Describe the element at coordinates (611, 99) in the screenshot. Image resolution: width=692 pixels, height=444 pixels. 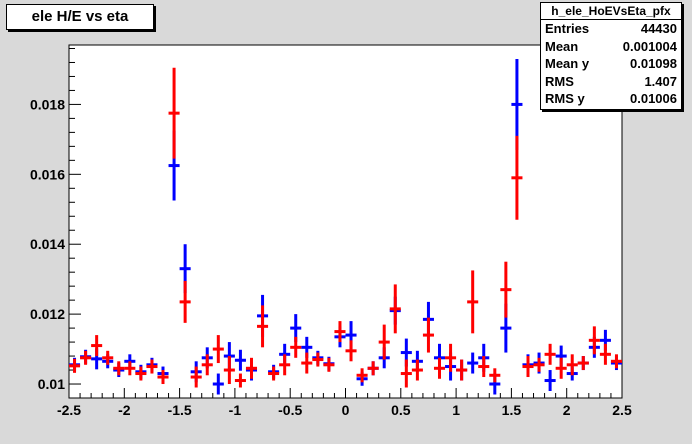
I see `stats-row: RMS y 0.01006` at that location.